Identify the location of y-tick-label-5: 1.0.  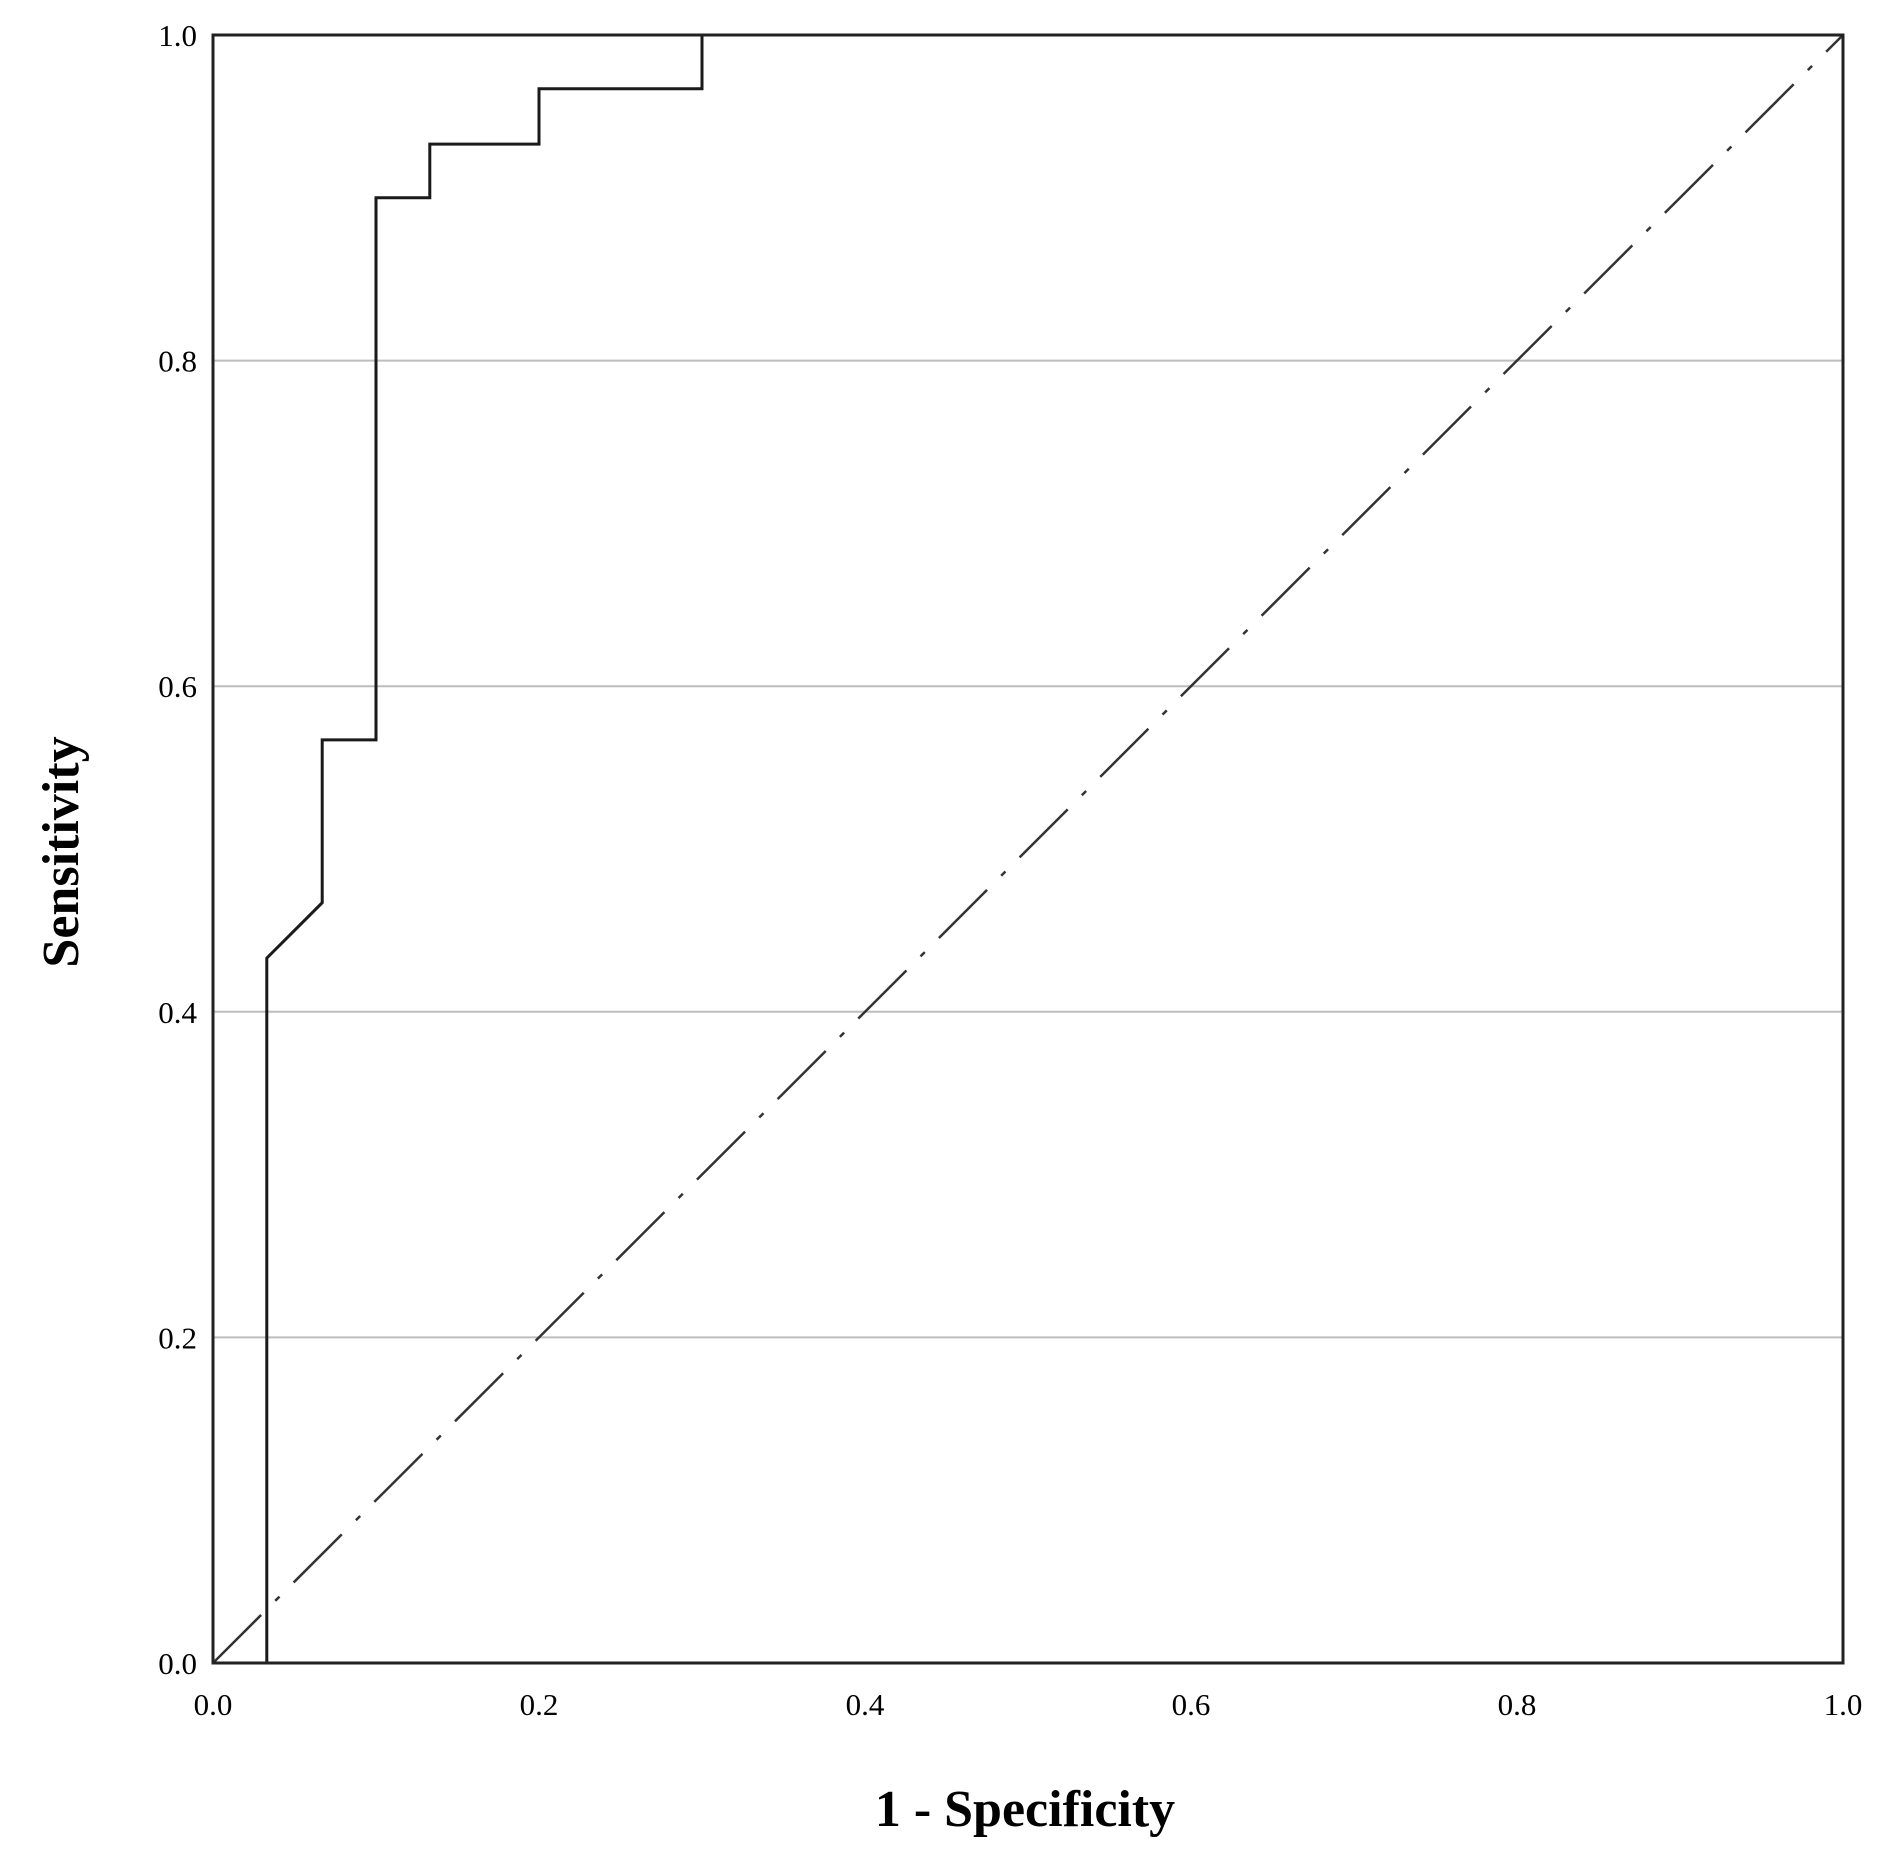
(177, 35).